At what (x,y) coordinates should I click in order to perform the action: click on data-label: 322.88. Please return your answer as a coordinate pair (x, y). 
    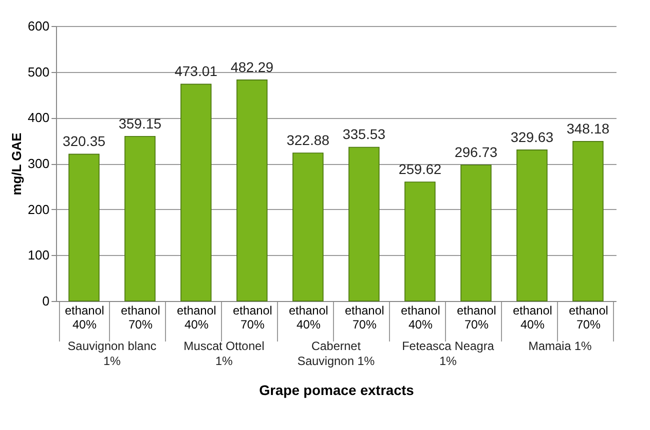
    Looking at the image, I should click on (308, 140).